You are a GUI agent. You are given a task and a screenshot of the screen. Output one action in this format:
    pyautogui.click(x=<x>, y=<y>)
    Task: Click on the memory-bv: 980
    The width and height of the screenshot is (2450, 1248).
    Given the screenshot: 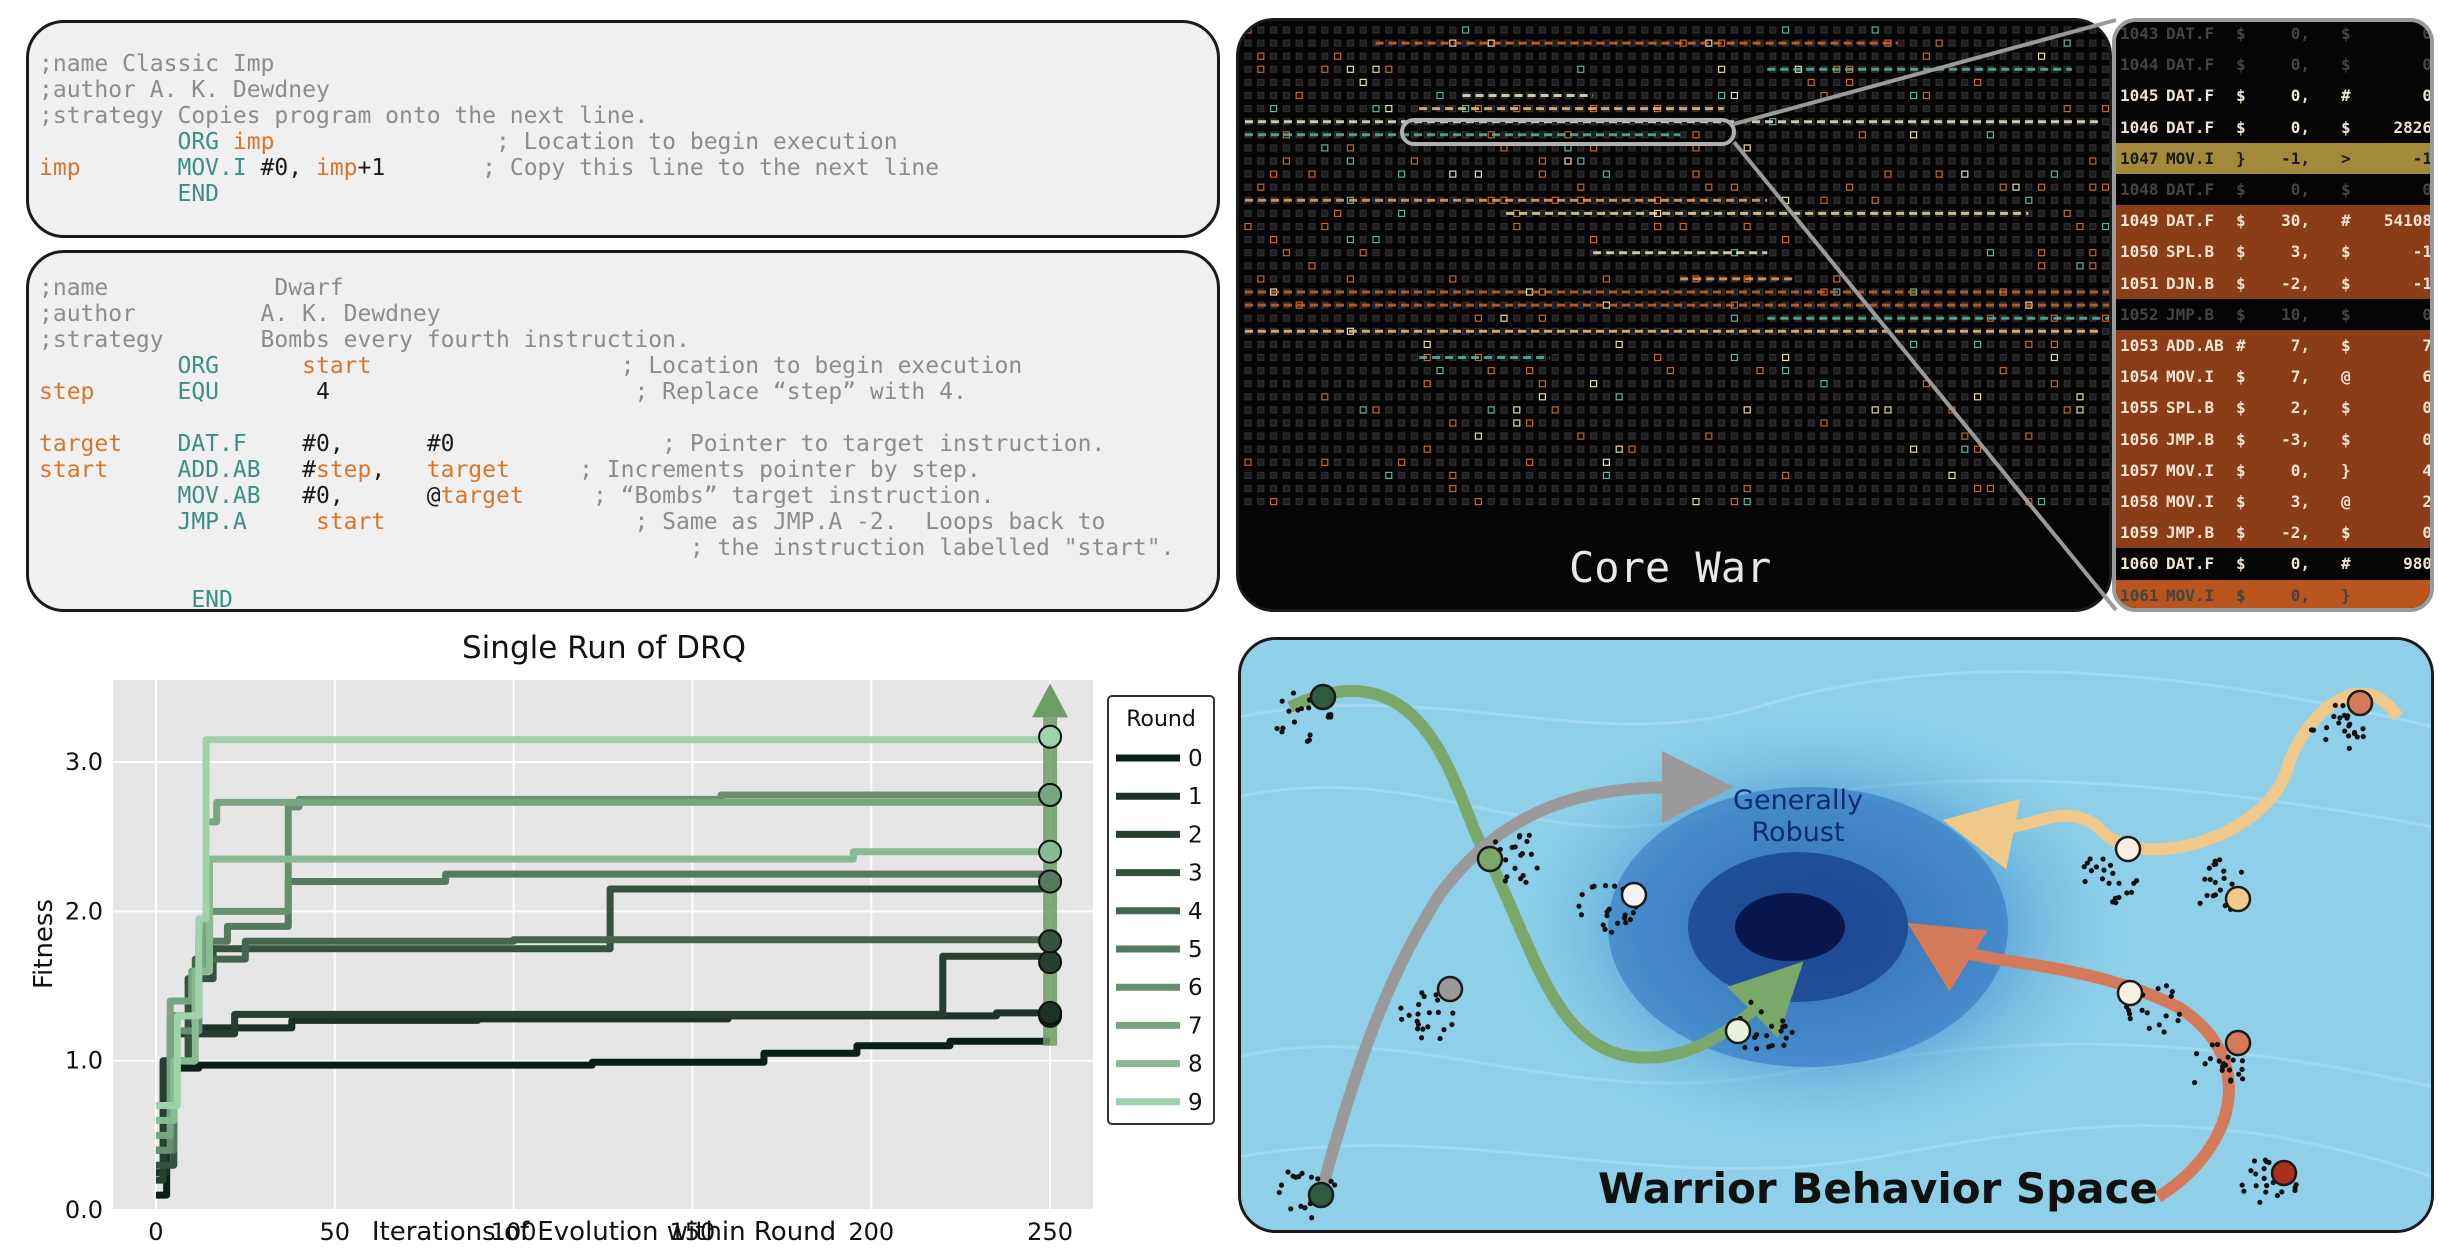 What is the action you would take?
    pyautogui.click(x=2417, y=564)
    